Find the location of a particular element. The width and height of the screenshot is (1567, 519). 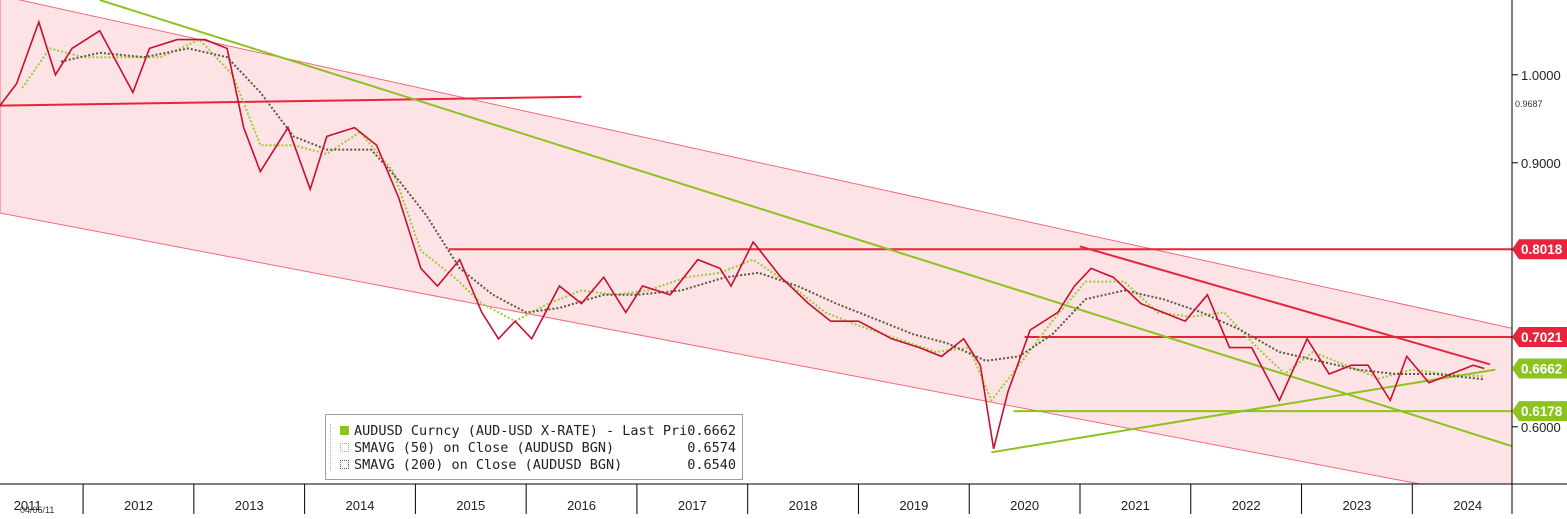

x-axis-start-label: 04/06/11 is located at coordinates (37, 509).